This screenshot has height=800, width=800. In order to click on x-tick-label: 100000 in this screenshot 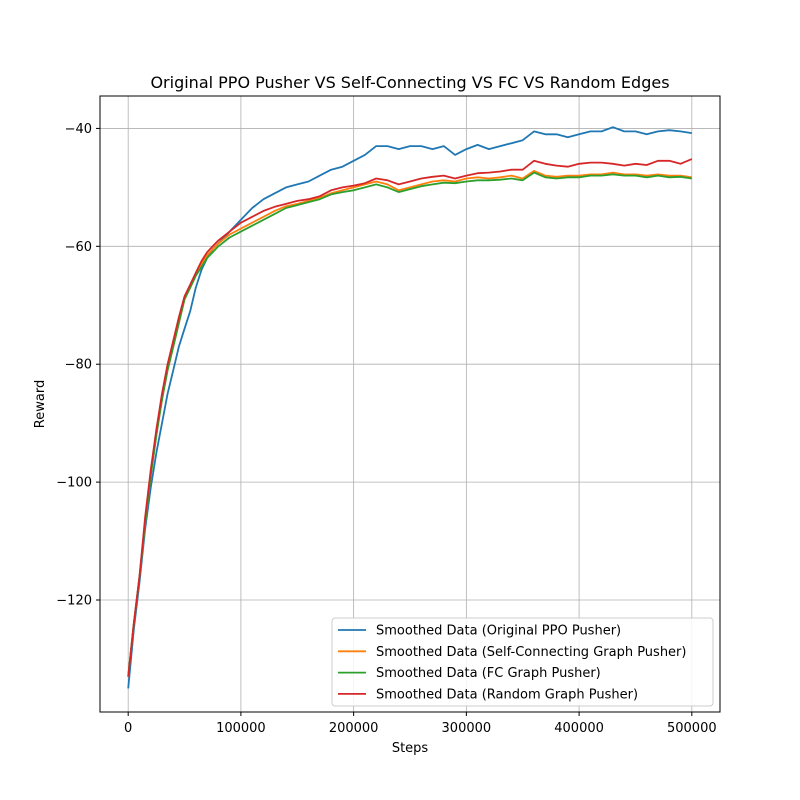, I will do `click(241, 728)`.